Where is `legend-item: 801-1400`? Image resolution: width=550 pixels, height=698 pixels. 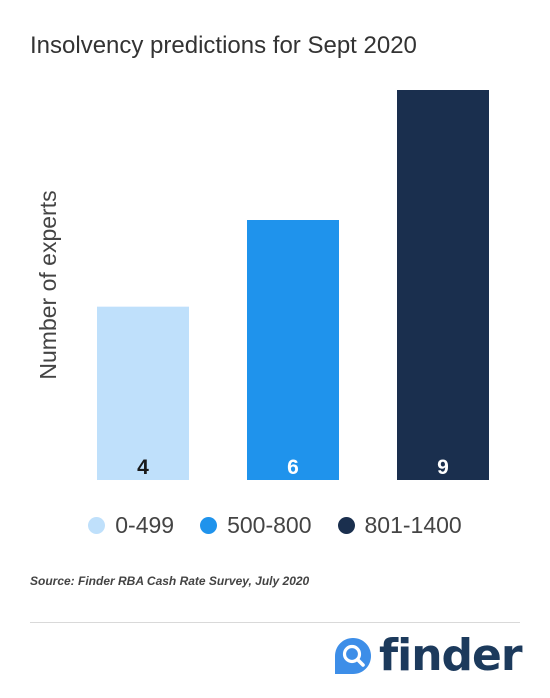 legend-item: 801-1400 is located at coordinates (399, 525).